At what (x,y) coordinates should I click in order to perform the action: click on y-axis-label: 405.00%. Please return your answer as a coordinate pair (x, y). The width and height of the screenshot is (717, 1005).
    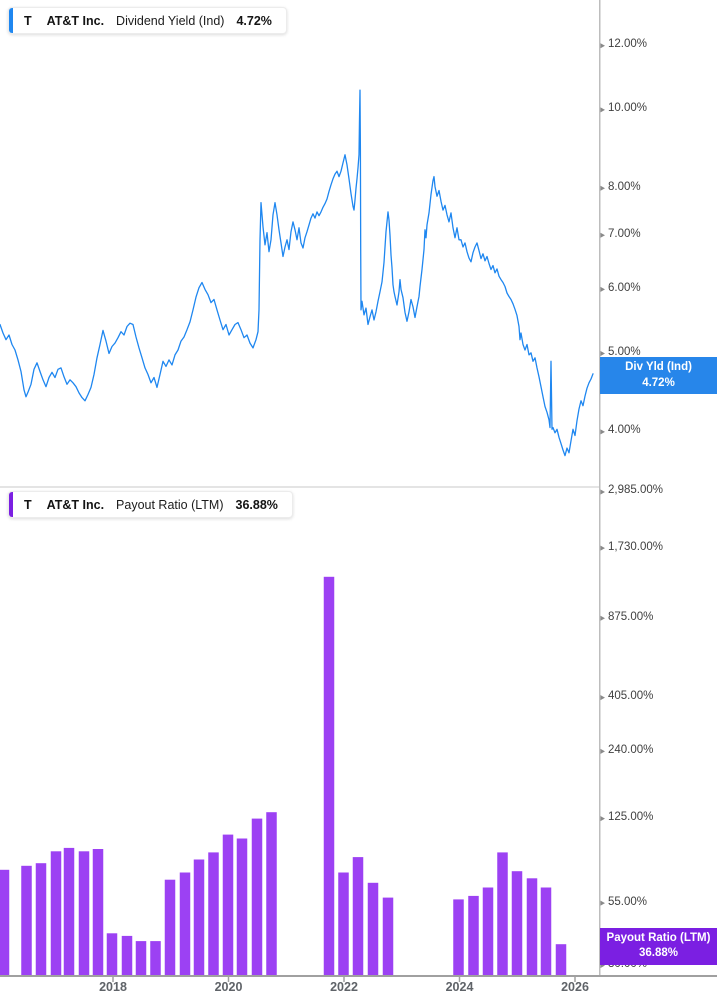
    Looking at the image, I should click on (631, 696).